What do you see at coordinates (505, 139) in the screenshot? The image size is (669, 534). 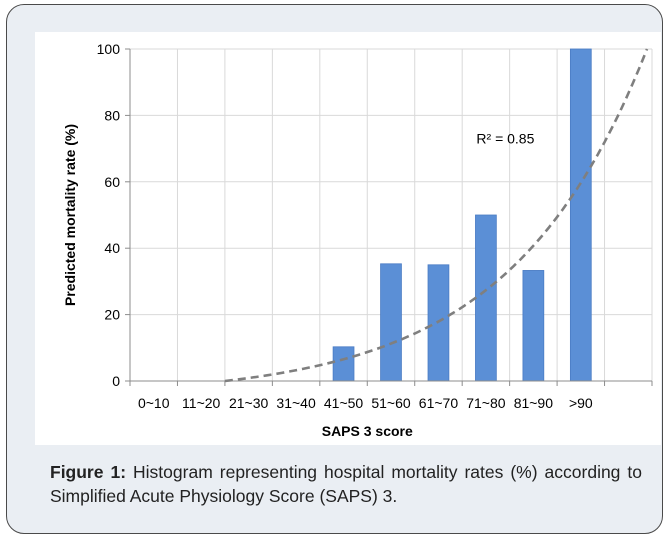 I see `r-squared-label: R² = 0.85` at bounding box center [505, 139].